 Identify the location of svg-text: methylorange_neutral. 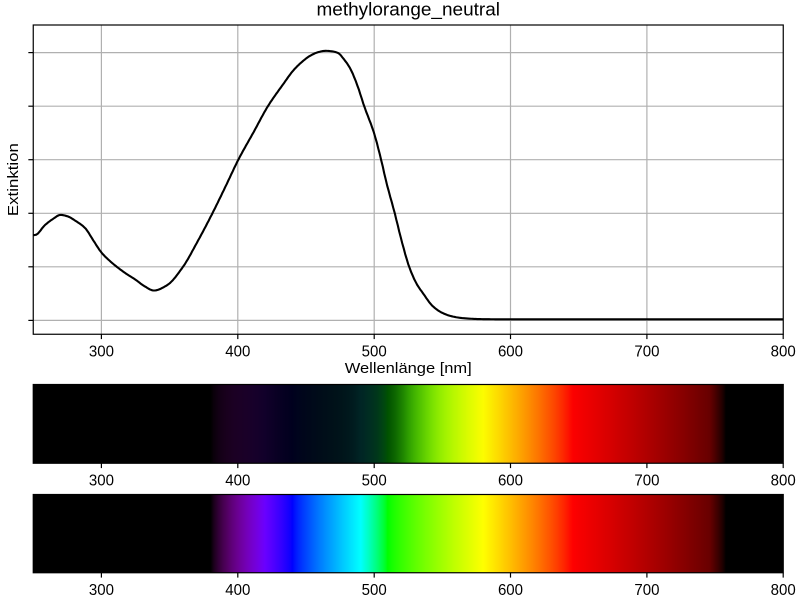
(409, 10).